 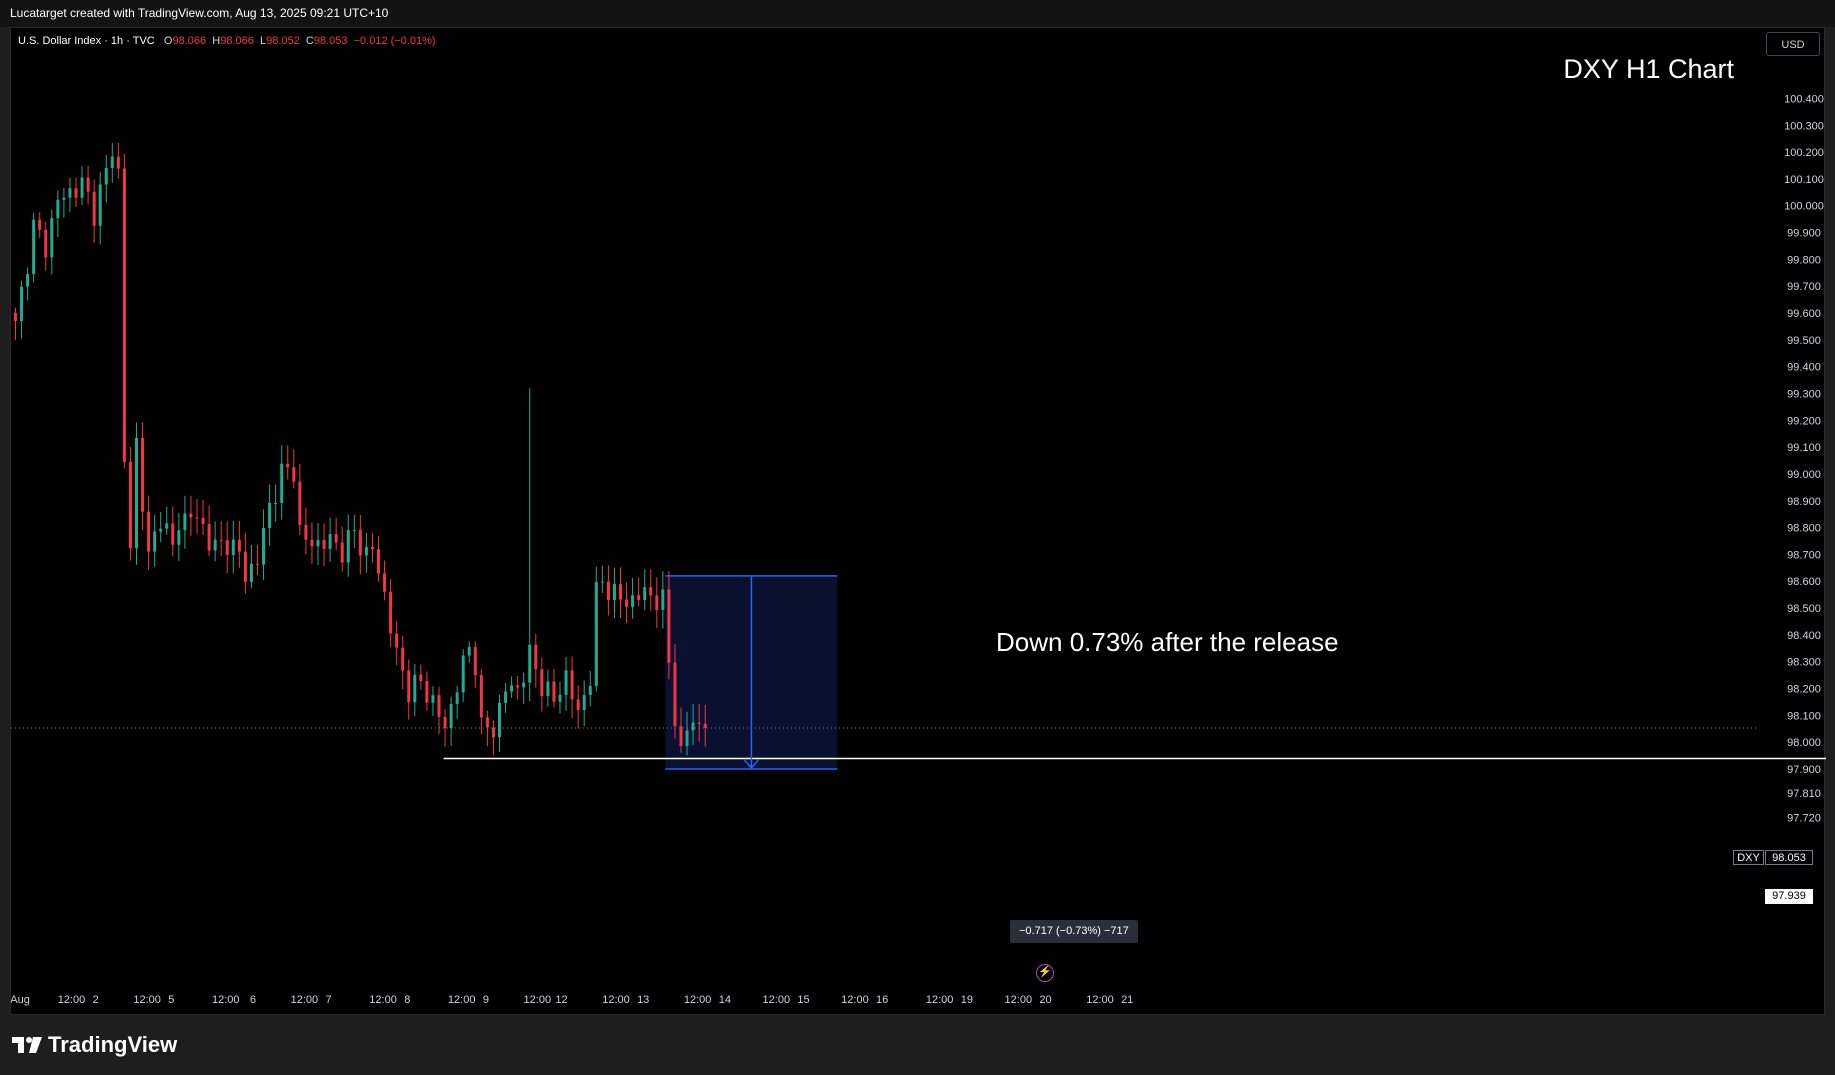 I want to click on price-tick-label: 99.400, so click(x=1804, y=368).